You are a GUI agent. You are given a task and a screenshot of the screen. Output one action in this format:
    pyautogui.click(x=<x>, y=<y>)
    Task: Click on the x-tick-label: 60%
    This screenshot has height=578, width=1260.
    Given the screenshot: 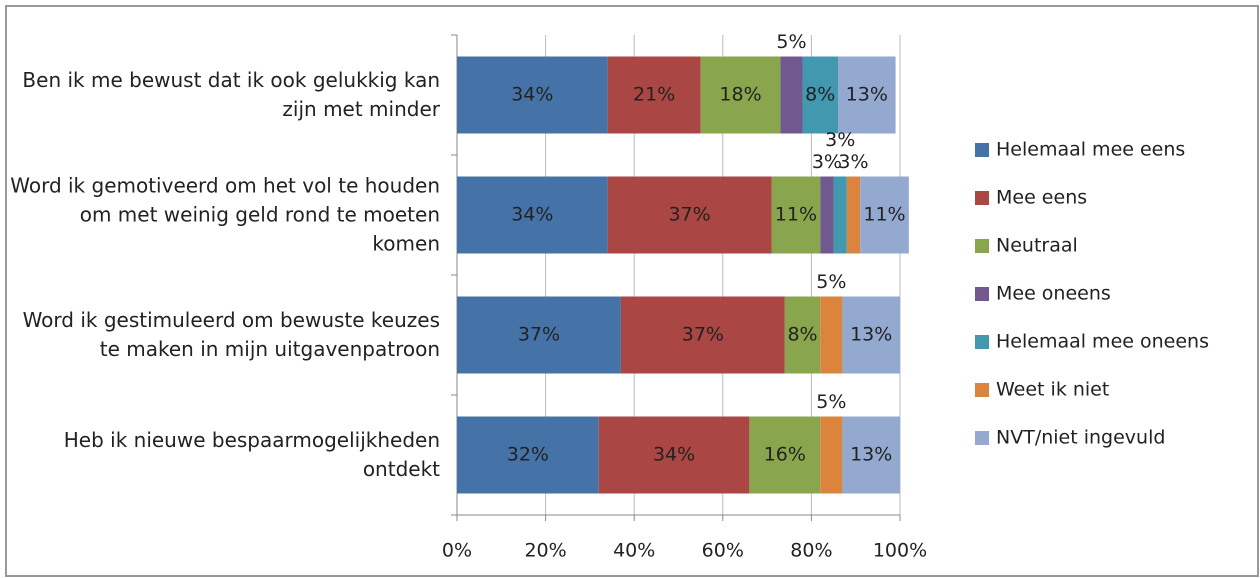 What is the action you would take?
    pyautogui.click(x=723, y=551)
    